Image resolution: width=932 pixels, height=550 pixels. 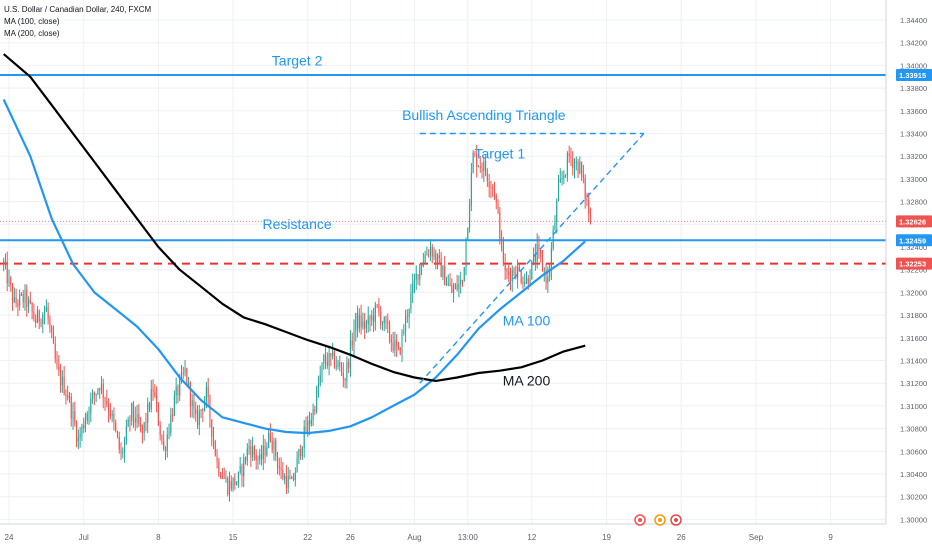 I want to click on level-badge: 1.32459, so click(x=914, y=240).